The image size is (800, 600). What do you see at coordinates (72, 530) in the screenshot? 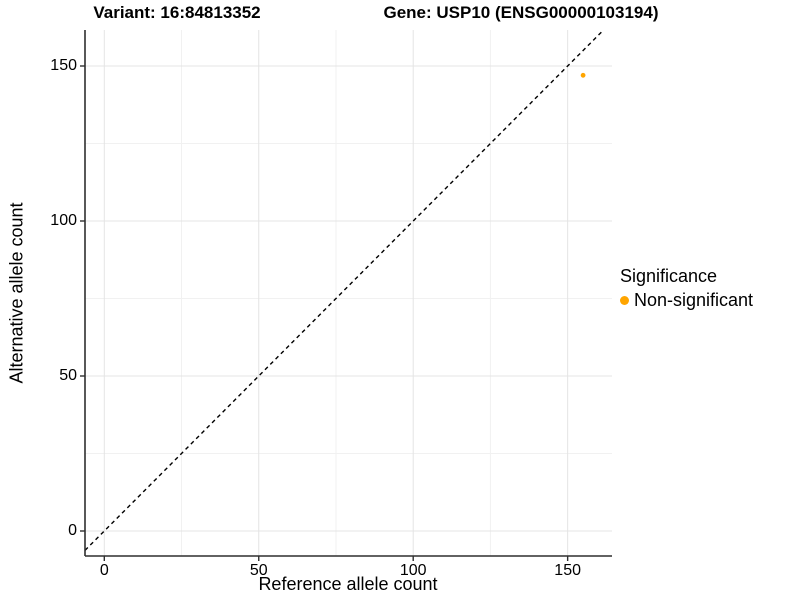
I see `y-tick-label: 0` at bounding box center [72, 530].